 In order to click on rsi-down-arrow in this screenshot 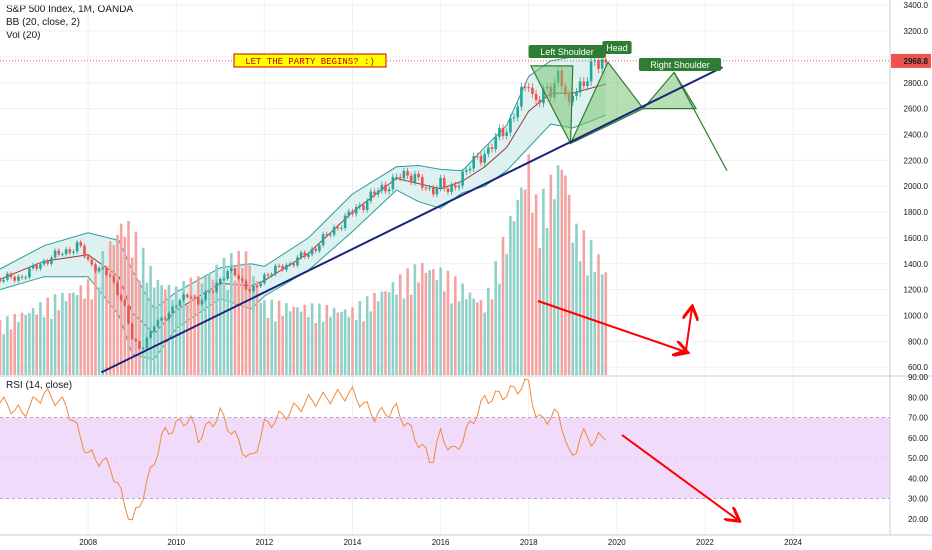, I will do `click(679, 477)`.